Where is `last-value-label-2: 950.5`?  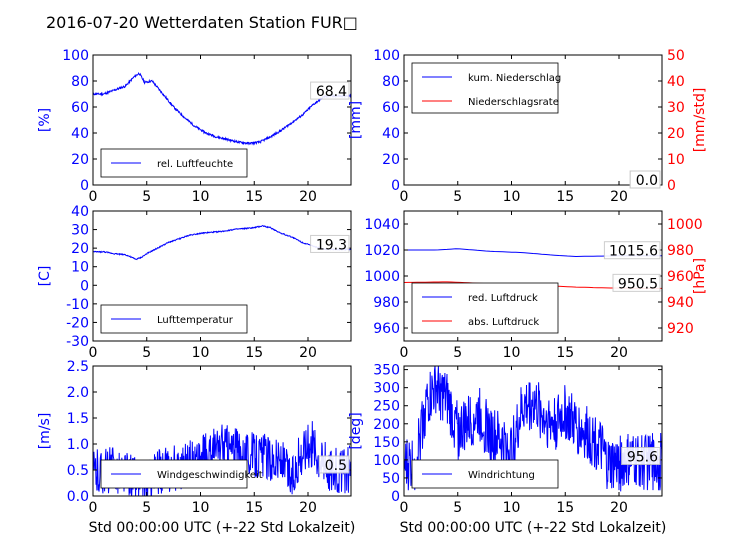 last-value-label-2: 950.5 is located at coordinates (638, 284).